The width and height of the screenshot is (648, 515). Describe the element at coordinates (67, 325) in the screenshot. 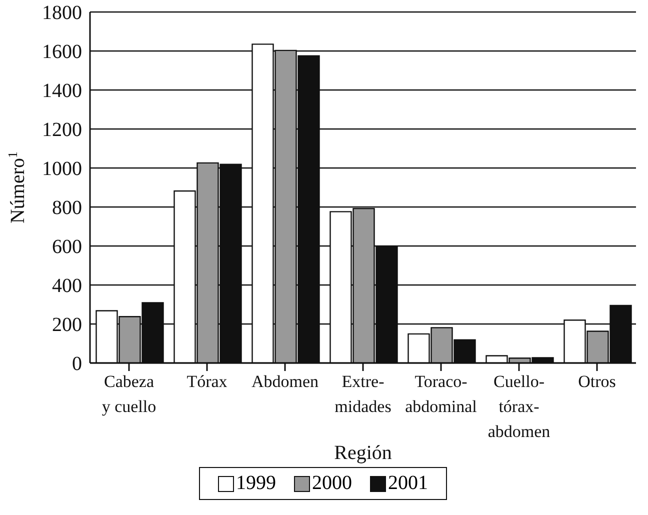

I see `y-tick-label: 200` at that location.